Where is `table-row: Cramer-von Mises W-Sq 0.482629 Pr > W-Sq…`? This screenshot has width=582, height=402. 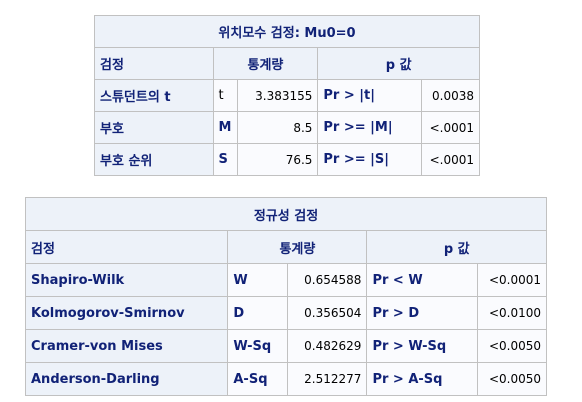
table-row: Cramer-von Mises W-Sq 0.482629 Pr > W-Sq… is located at coordinates (285, 346).